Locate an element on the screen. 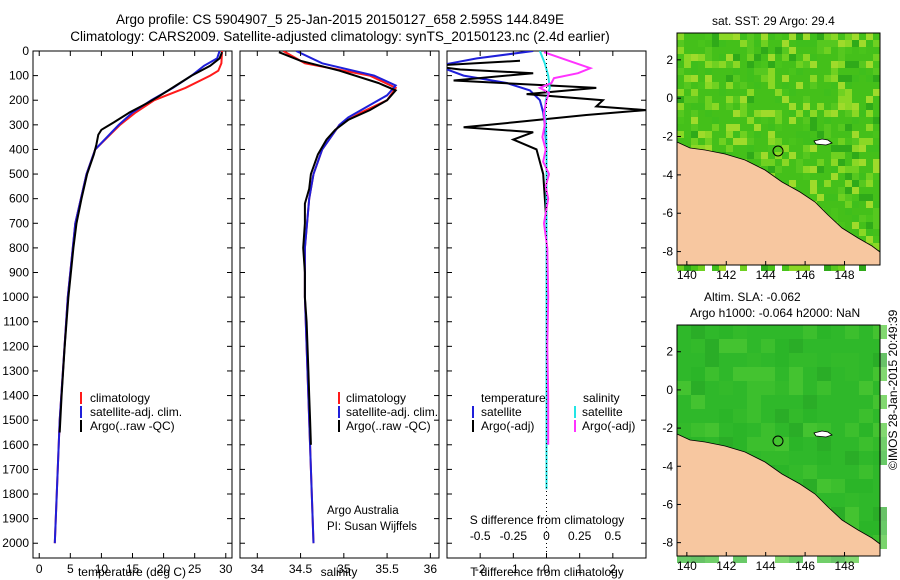 The height and width of the screenshot is (580, 900). x-tick-label: 35 is located at coordinates (344, 569).